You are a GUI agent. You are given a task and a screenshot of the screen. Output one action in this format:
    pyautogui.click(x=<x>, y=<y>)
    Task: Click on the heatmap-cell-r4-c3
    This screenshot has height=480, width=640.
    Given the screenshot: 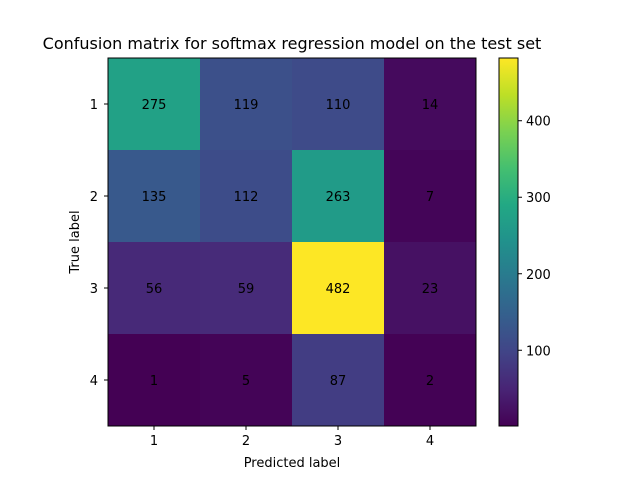 What is the action you would take?
    pyautogui.click(x=338, y=380)
    